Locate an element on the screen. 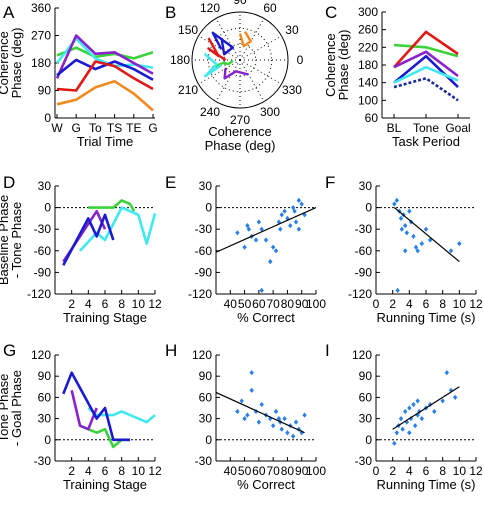 Image resolution: width=484 pixels, height=512 pixels. polar-axis-label: Phase (deg) is located at coordinates (240, 145).